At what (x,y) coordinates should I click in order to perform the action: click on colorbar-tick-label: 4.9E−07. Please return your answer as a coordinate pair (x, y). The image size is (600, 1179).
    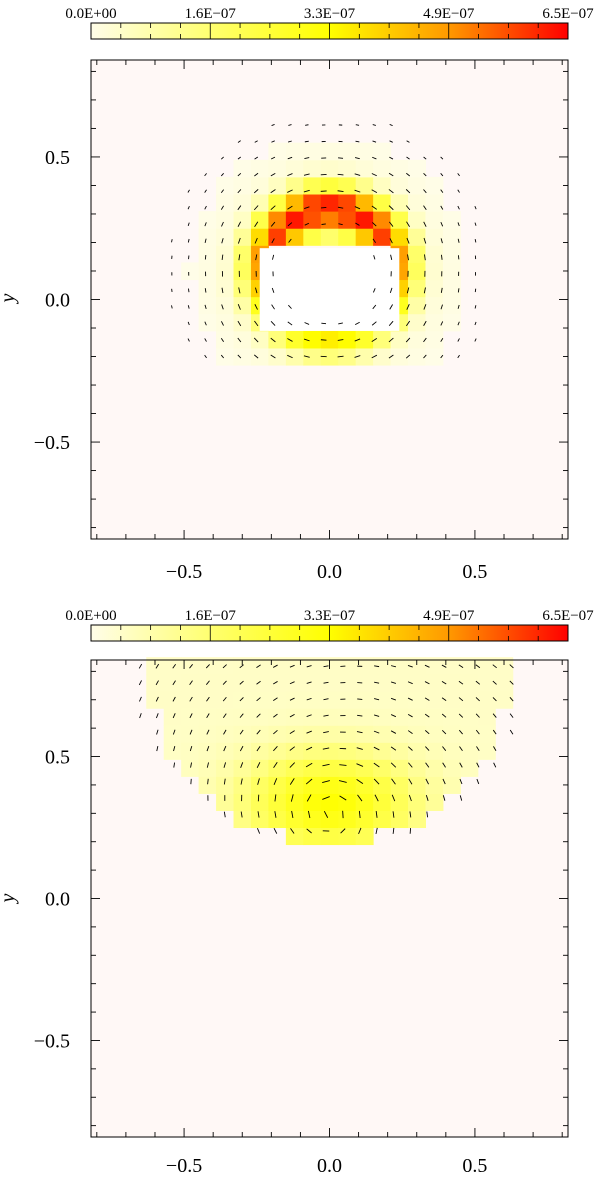
    Looking at the image, I should click on (449, 14).